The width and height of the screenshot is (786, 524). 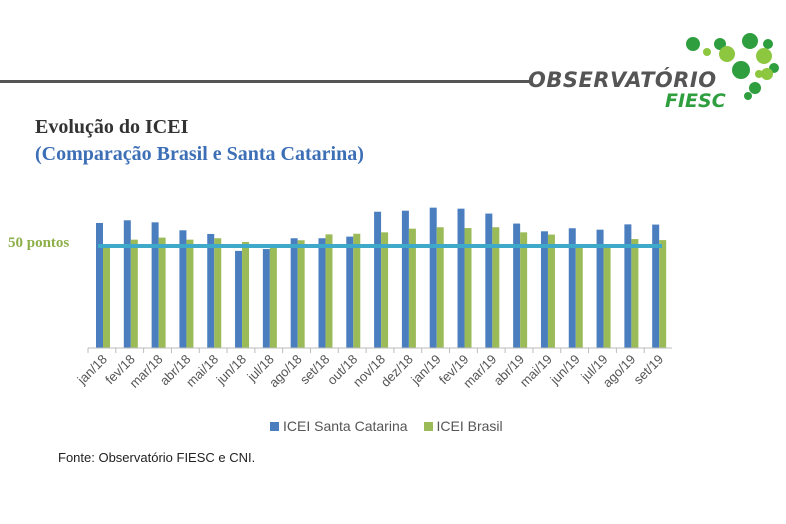 What do you see at coordinates (397, 371) in the screenshot?
I see `x-tick-label: dez/18` at bounding box center [397, 371].